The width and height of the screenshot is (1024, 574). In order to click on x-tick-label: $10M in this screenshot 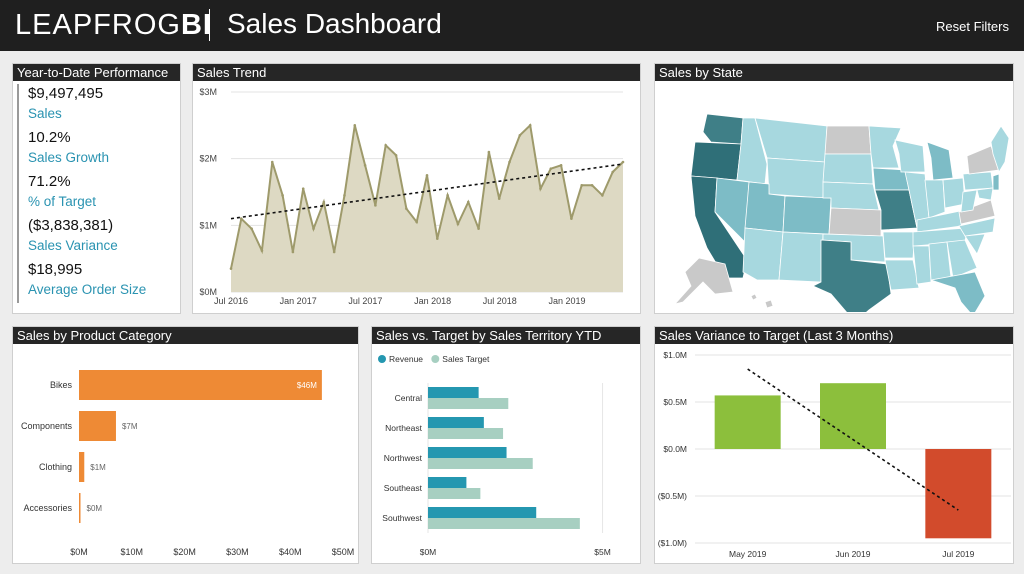, I will do `click(132, 552)`.